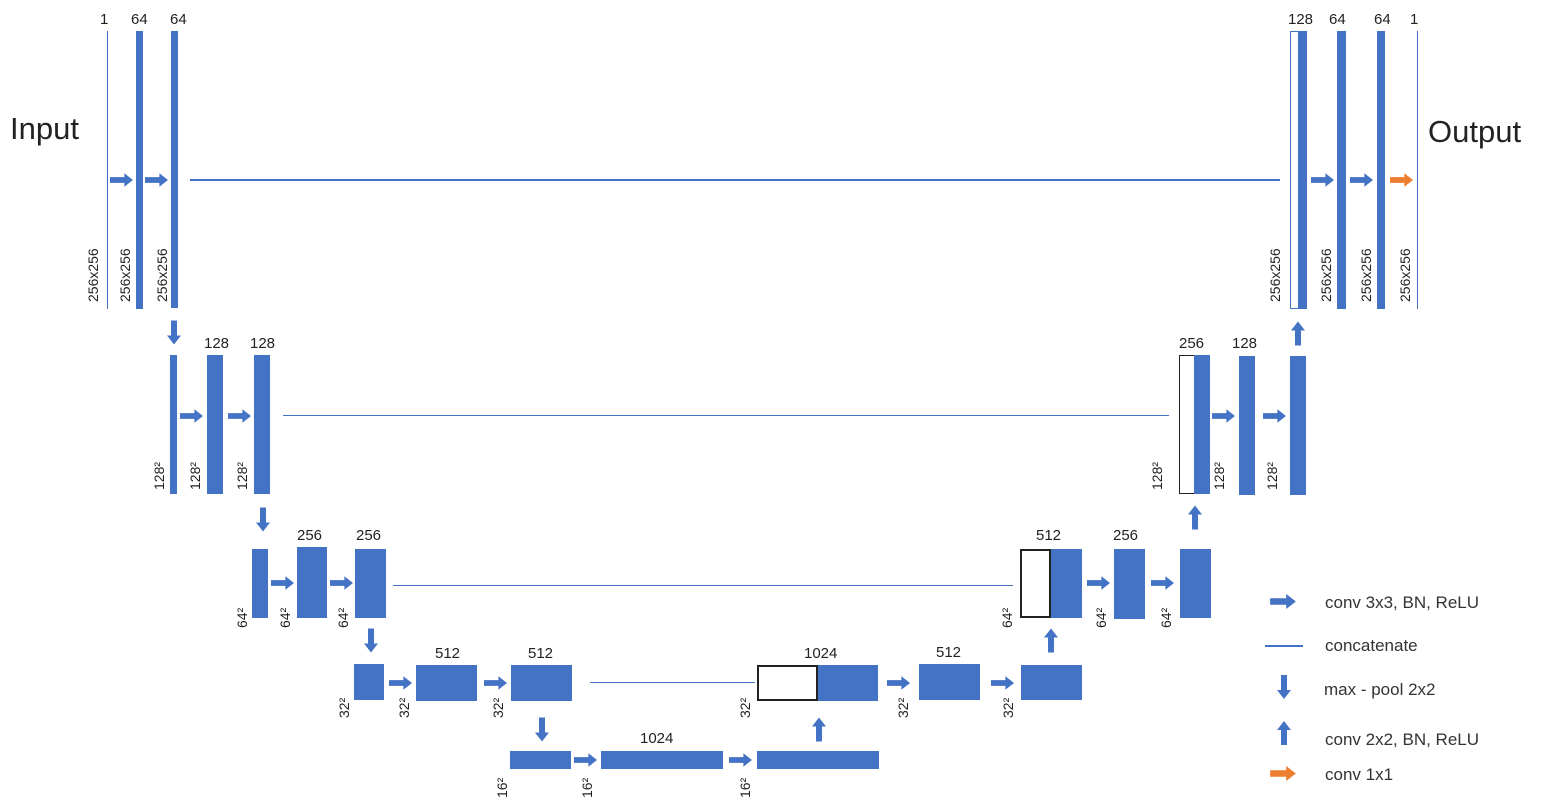 Image resolution: width=1551 pixels, height=804 pixels. Describe the element at coordinates (312, 582) in the screenshot. I see `feature-map-enc3a` at that location.